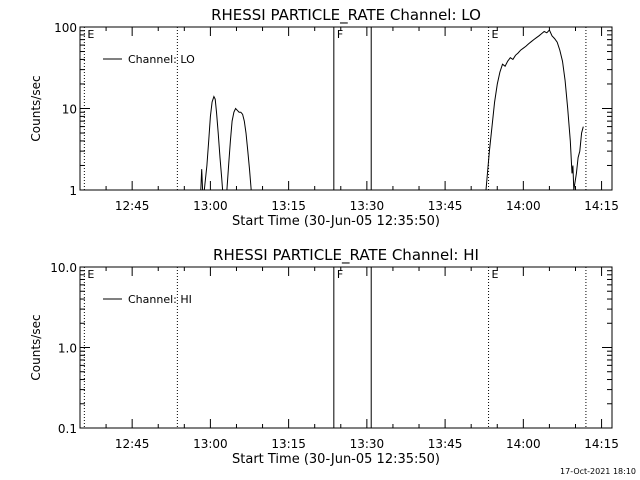  I want to click on y-tick-label: 0.1, so click(67, 429).